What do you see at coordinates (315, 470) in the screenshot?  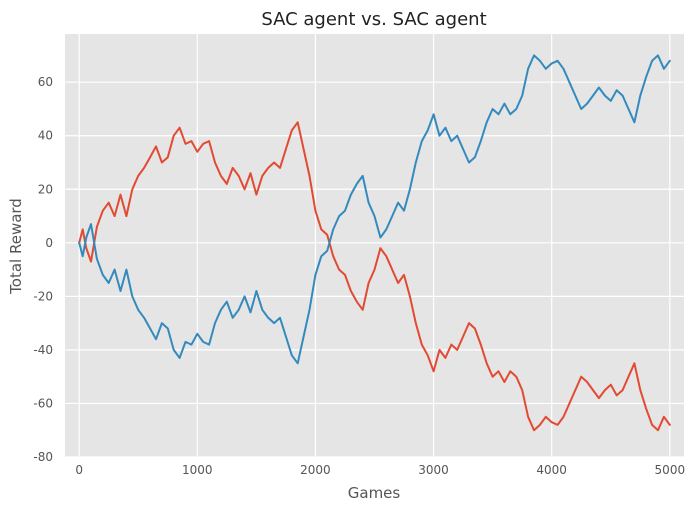 I see `x-tick-label: 2000` at bounding box center [315, 470].